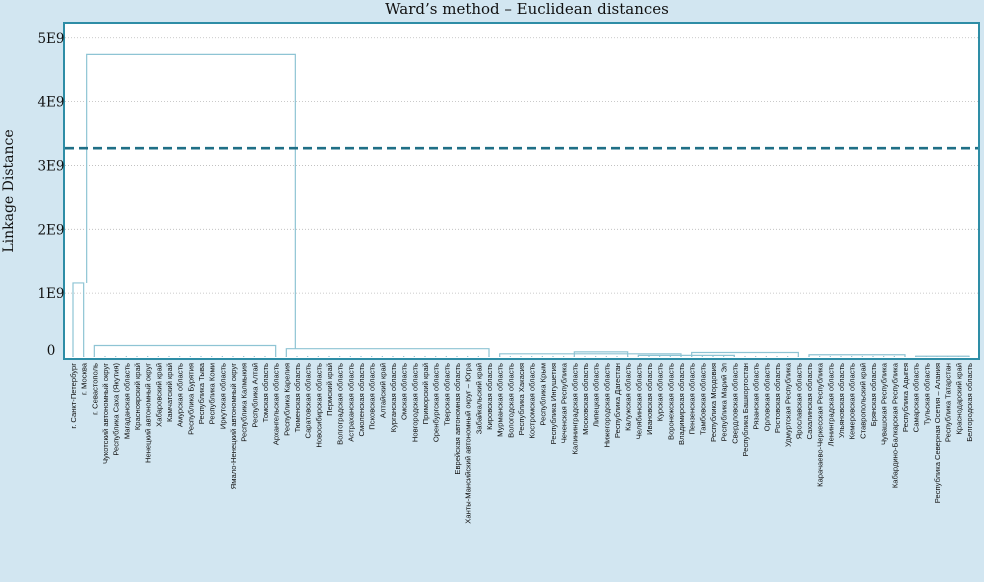  I want to click on y-tick-label: 5E9, so click(50, 39).